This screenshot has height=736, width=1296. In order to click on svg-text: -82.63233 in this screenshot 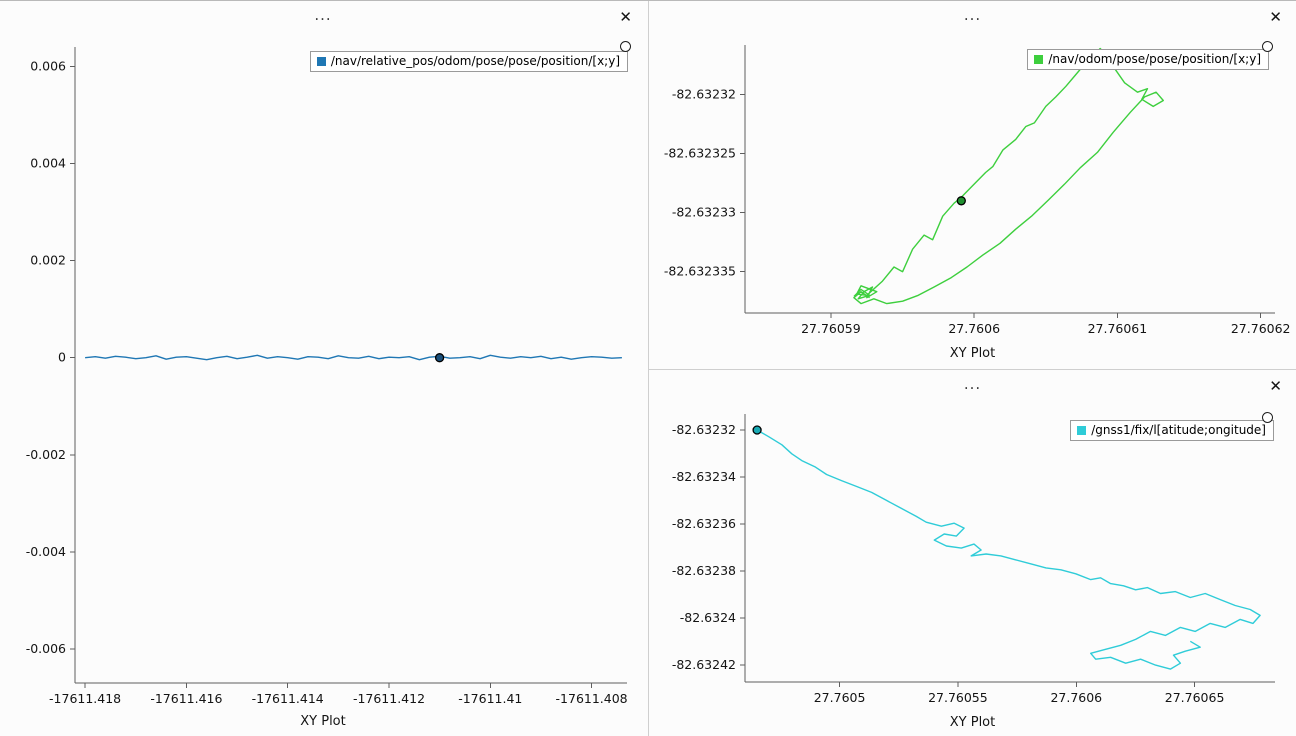, I will do `click(703, 212)`.